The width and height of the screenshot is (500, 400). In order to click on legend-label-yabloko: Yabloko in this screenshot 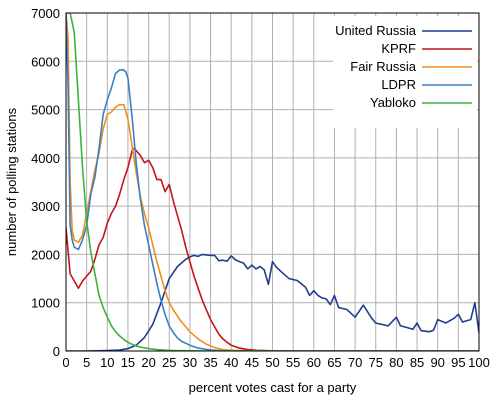, I will do `click(393, 102)`.